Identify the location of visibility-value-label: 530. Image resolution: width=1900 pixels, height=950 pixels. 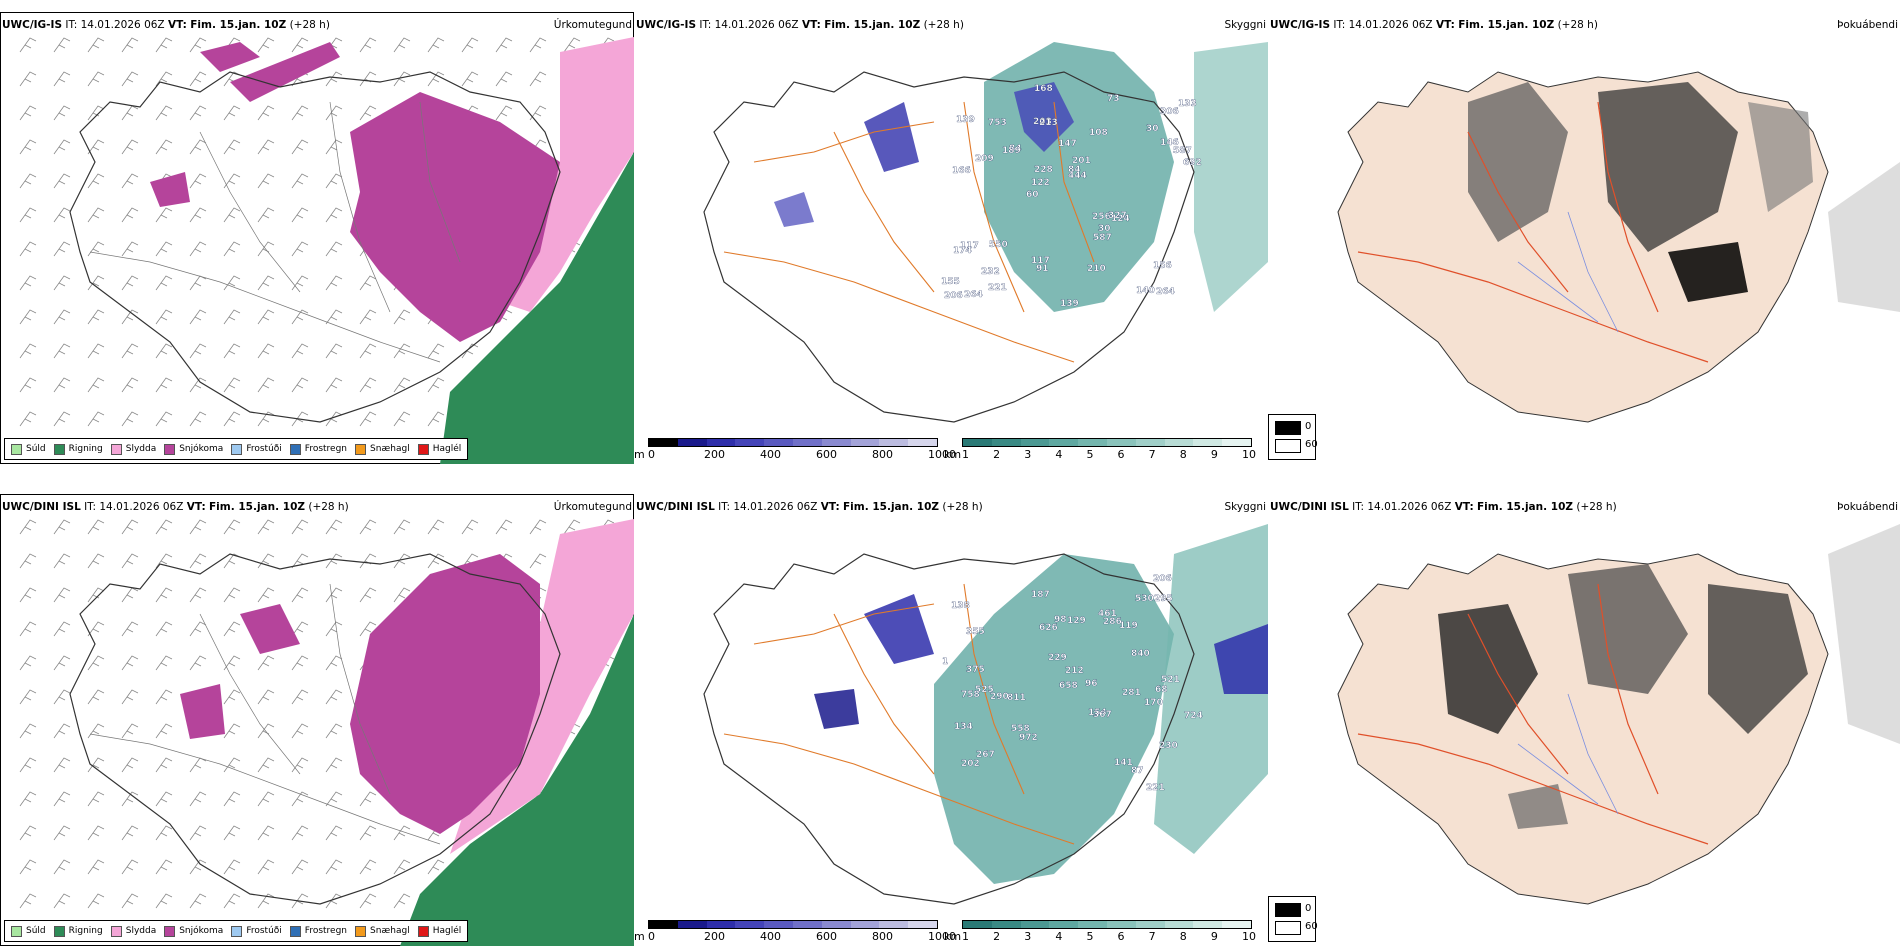
(1144, 599).